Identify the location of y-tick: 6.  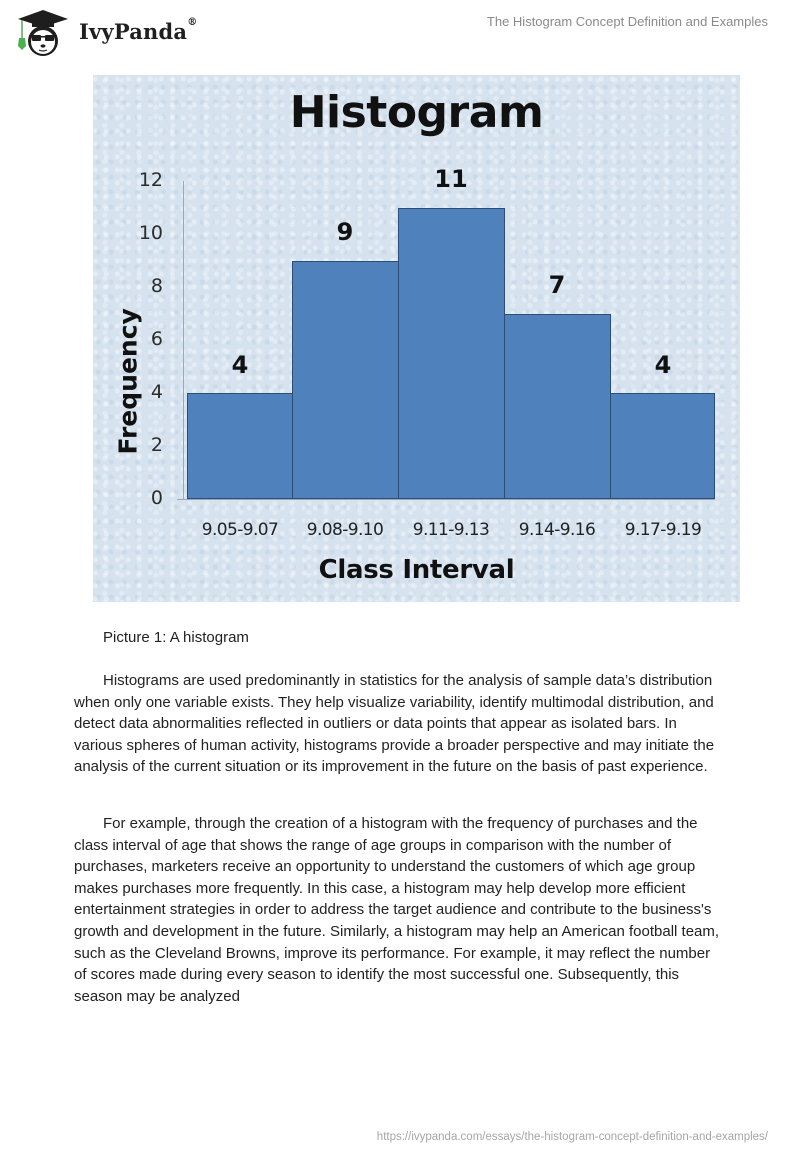
(156, 339).